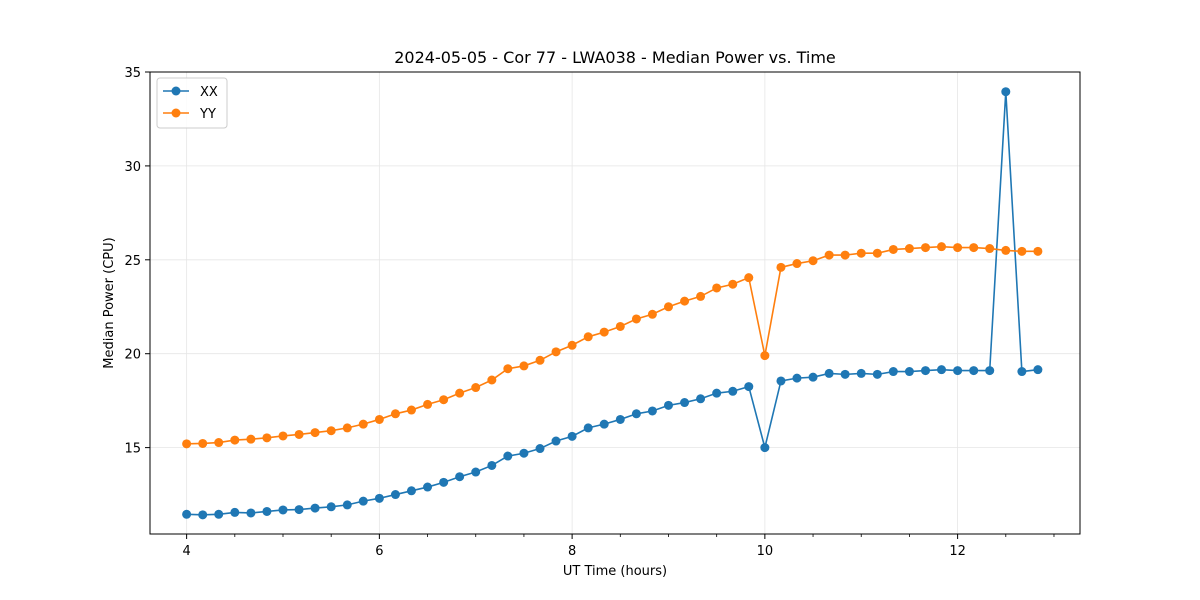 The image size is (1200, 600). What do you see at coordinates (109, 302) in the screenshot?
I see `y-axis-label: Median Power (CPU)` at bounding box center [109, 302].